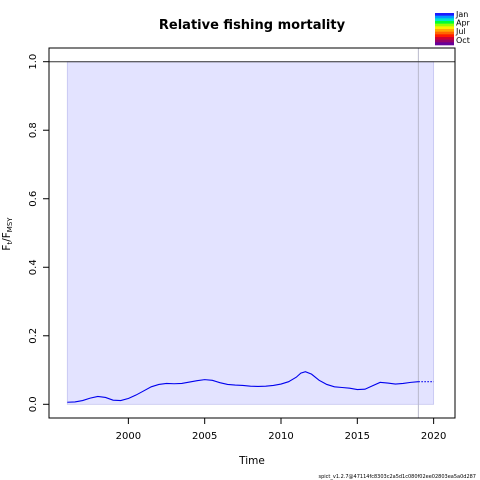 The image size is (480, 480). What do you see at coordinates (33, 130) in the screenshot?
I see `y-tick-label: 0.8` at bounding box center [33, 130].